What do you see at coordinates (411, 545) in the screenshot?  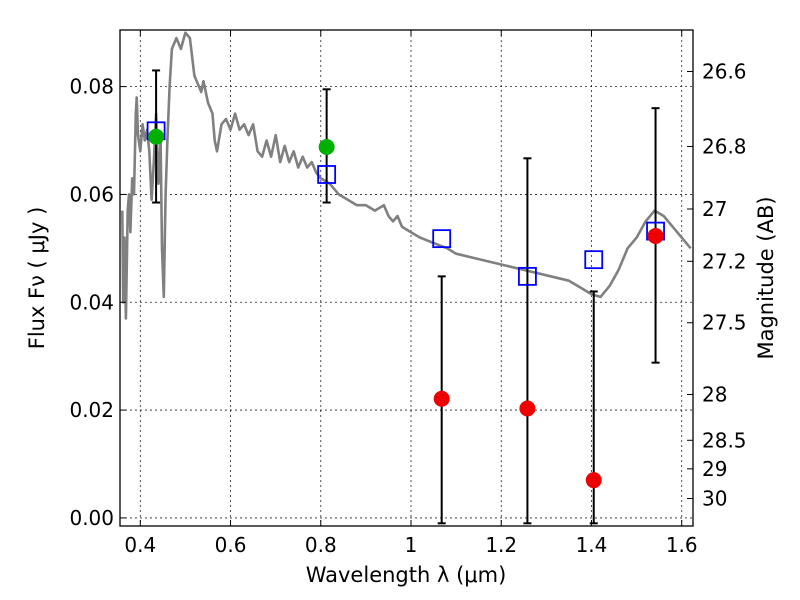 I see `x-tick-label: 1` at bounding box center [411, 545].